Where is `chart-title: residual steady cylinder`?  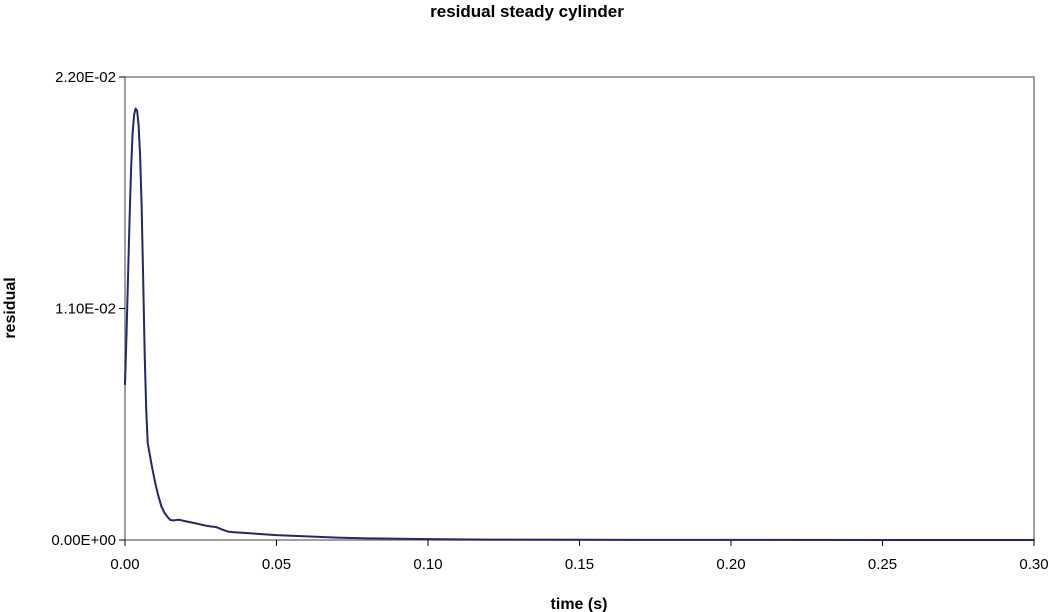 chart-title: residual steady cylinder is located at coordinates (527, 11).